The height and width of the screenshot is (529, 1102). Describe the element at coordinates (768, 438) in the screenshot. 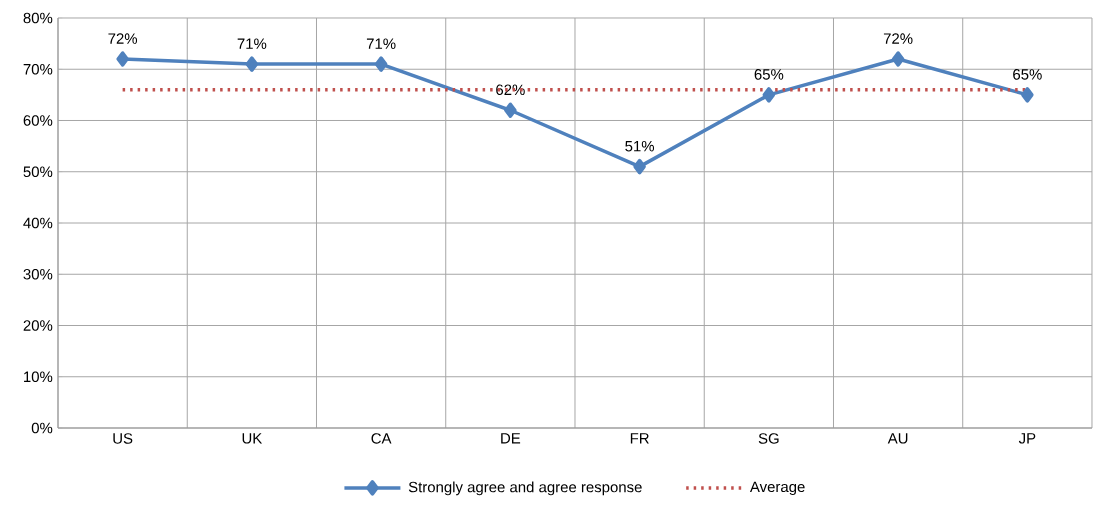

I see `x-tick-label: SG` at that location.